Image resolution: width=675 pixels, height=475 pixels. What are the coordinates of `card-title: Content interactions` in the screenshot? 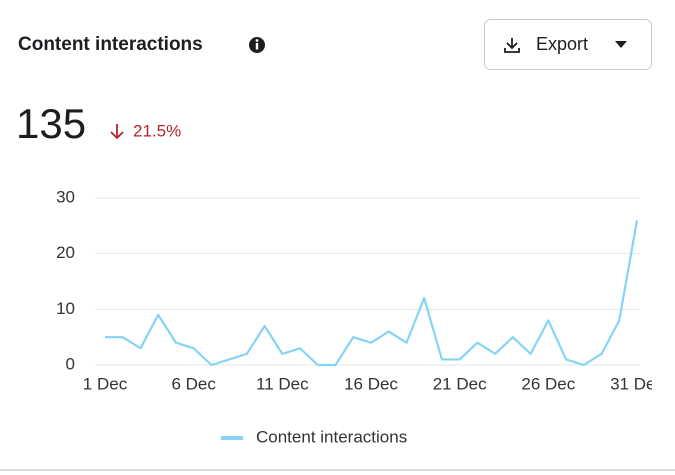 It's located at (110, 44).